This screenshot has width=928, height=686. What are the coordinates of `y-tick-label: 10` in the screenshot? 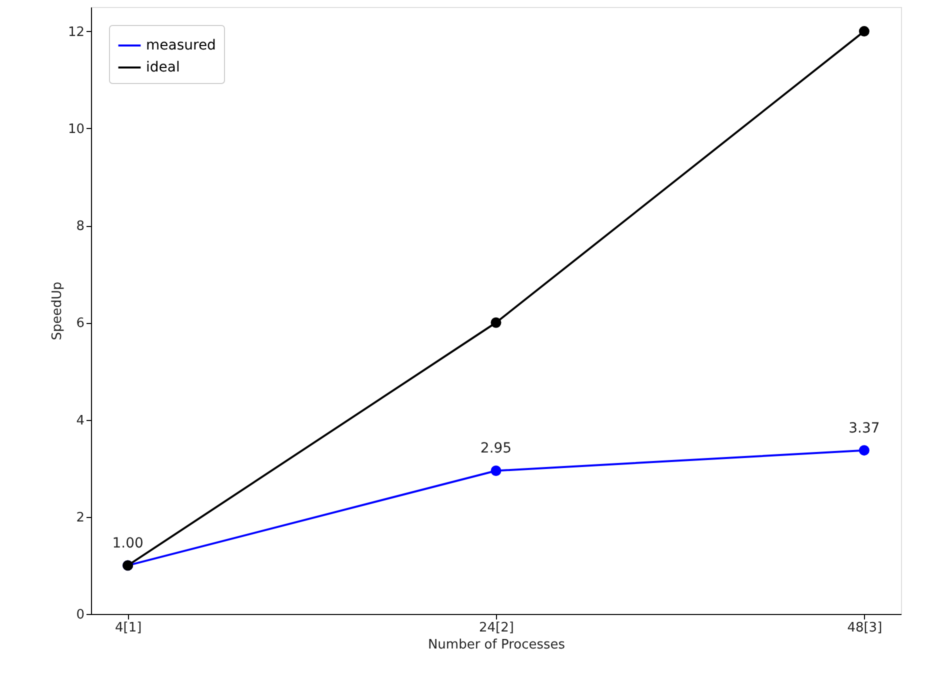 It's located at (76, 129).